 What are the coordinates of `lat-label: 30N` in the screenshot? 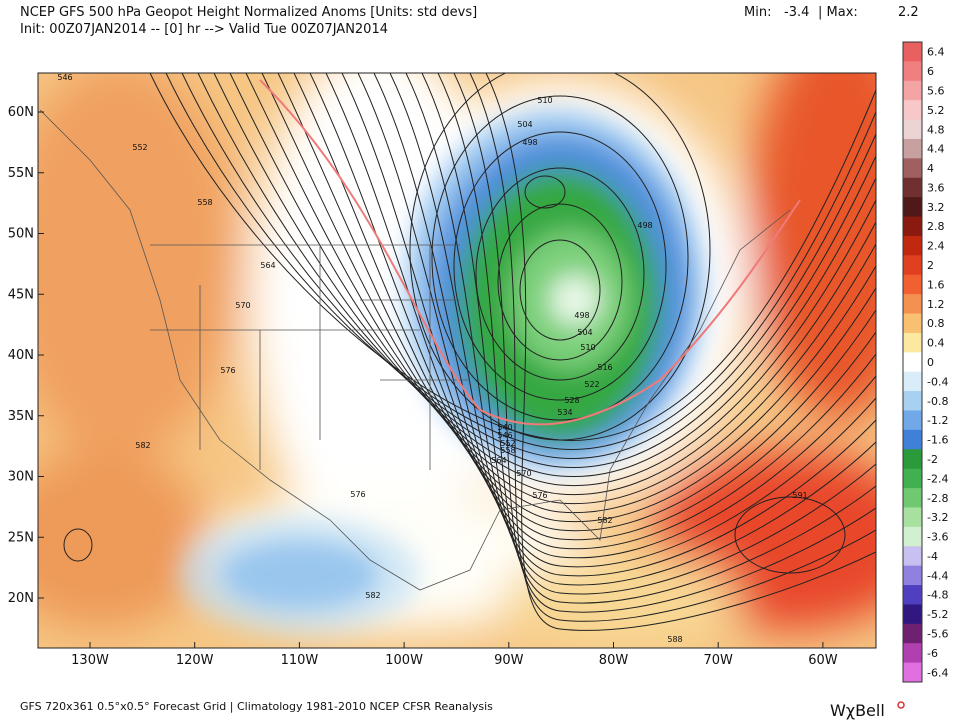 It's located at (21, 477).